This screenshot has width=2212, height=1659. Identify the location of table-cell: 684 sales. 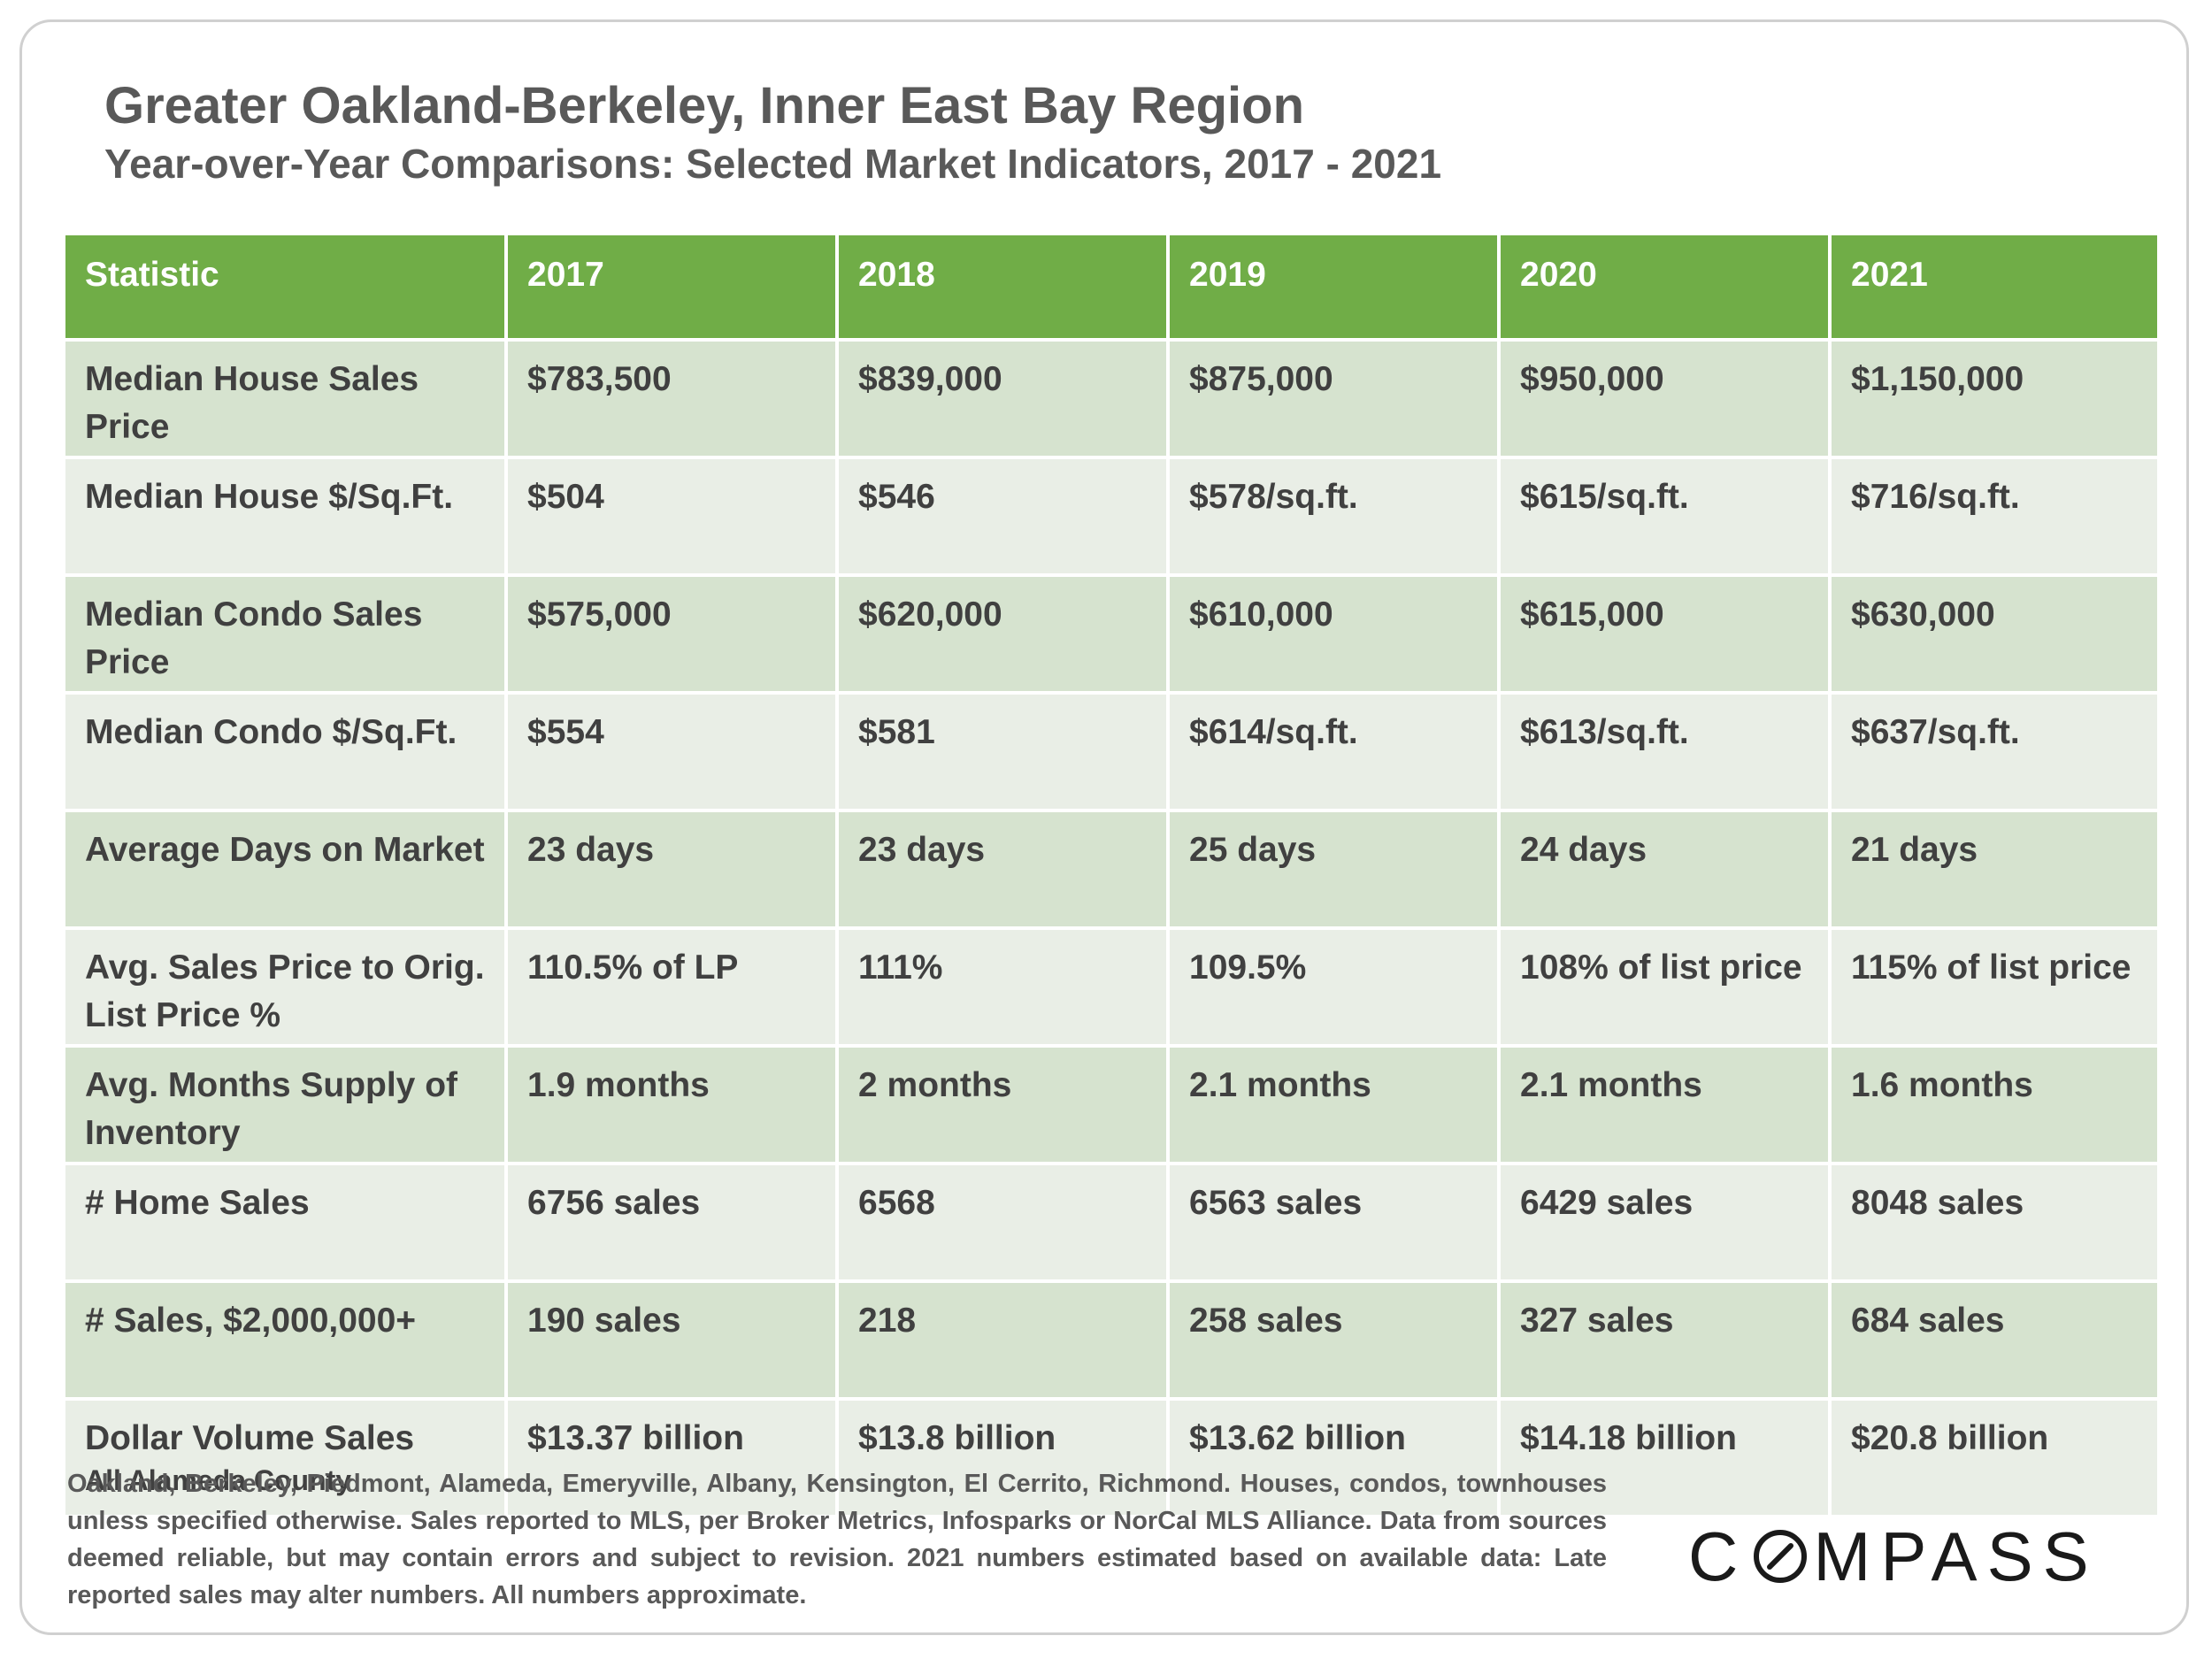
(1995, 1340).